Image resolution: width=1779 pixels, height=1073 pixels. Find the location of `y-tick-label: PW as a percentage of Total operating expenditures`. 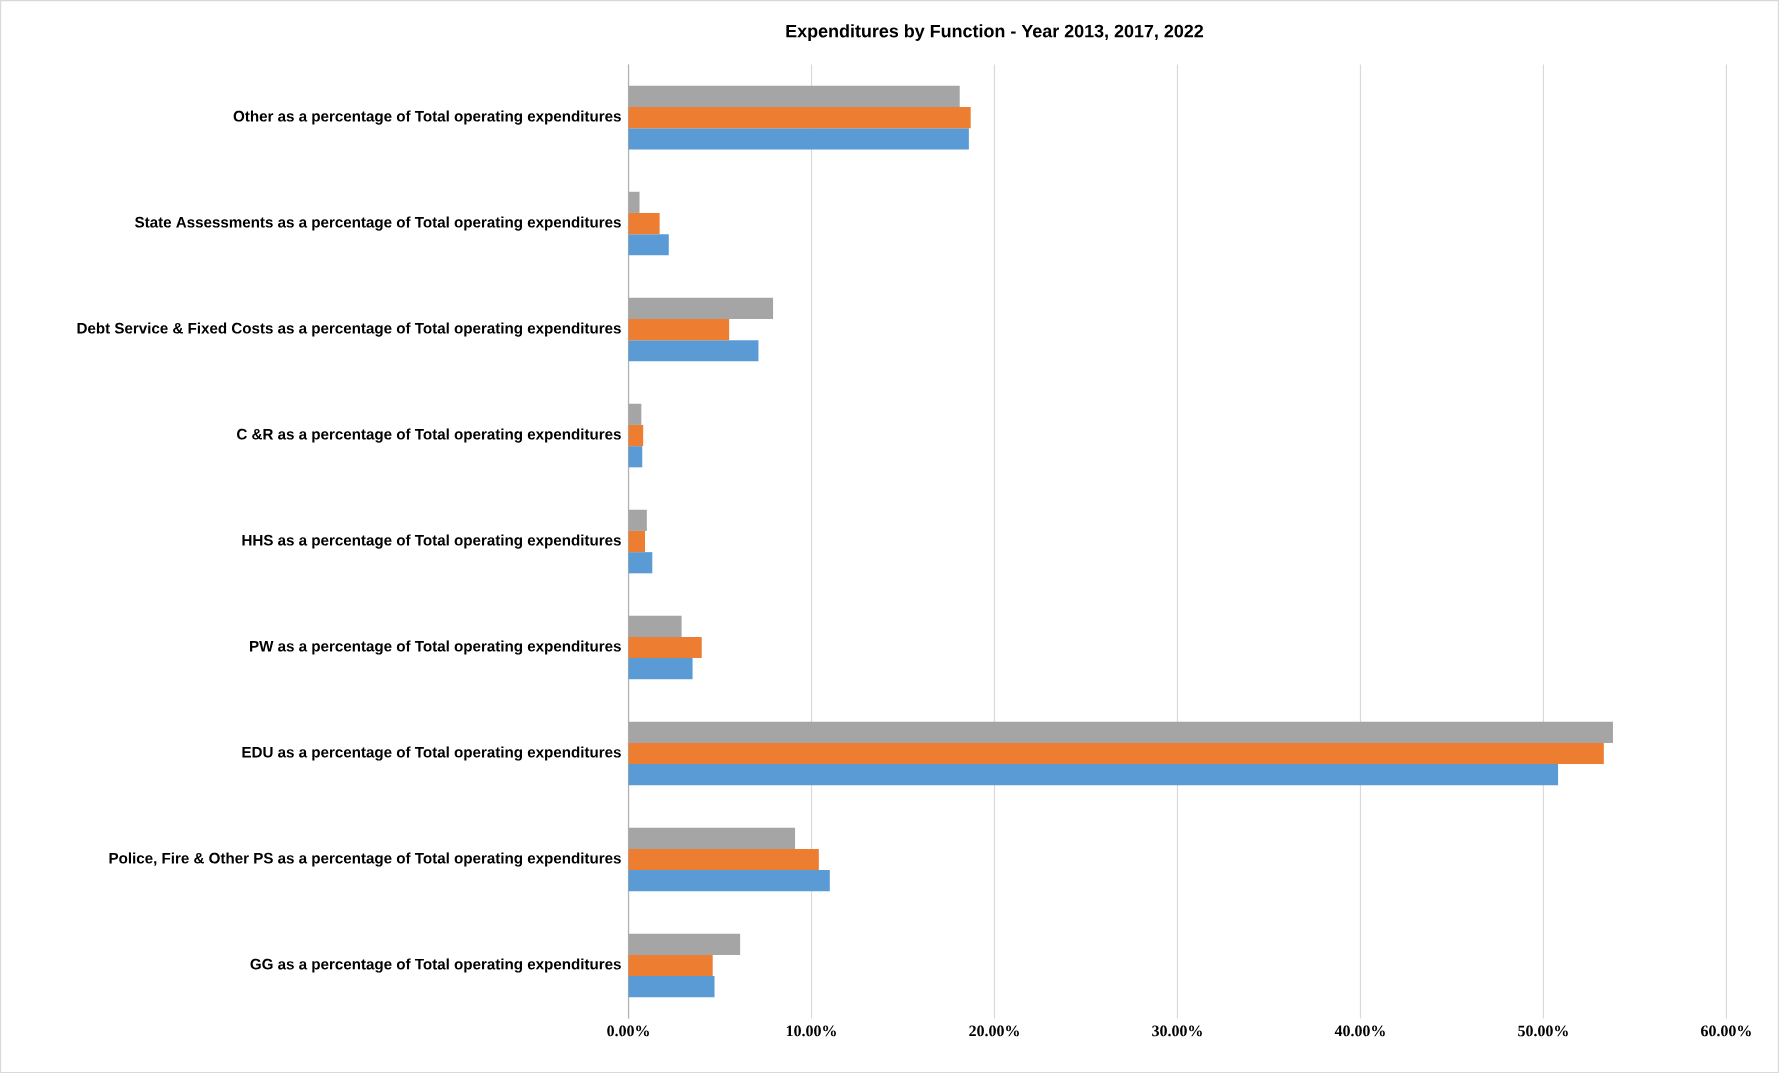

y-tick-label: PW as a percentage of Total operating expenditures is located at coordinates (435, 647).